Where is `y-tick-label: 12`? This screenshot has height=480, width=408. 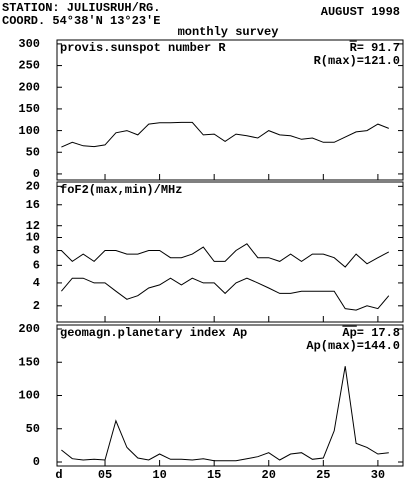 y-tick-label: 12 is located at coordinates (33, 226).